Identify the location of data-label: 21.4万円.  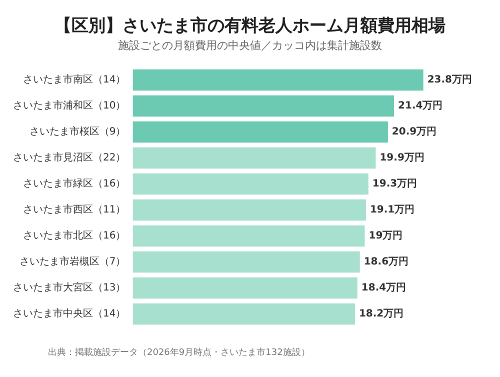
(420, 106).